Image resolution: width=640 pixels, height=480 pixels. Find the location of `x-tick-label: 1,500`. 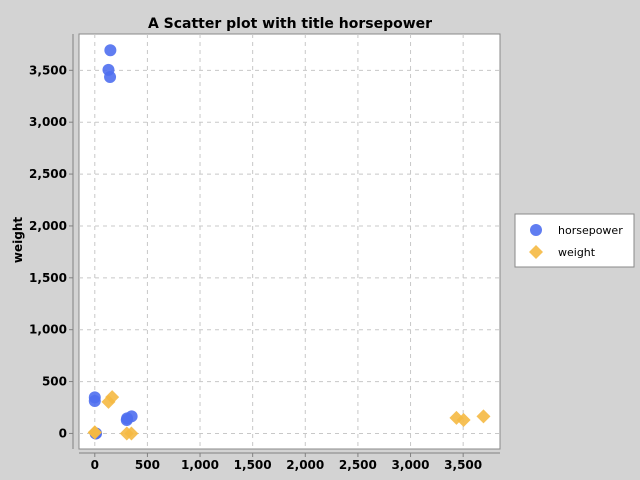

x-tick-label: 1,500 is located at coordinates (253, 465).